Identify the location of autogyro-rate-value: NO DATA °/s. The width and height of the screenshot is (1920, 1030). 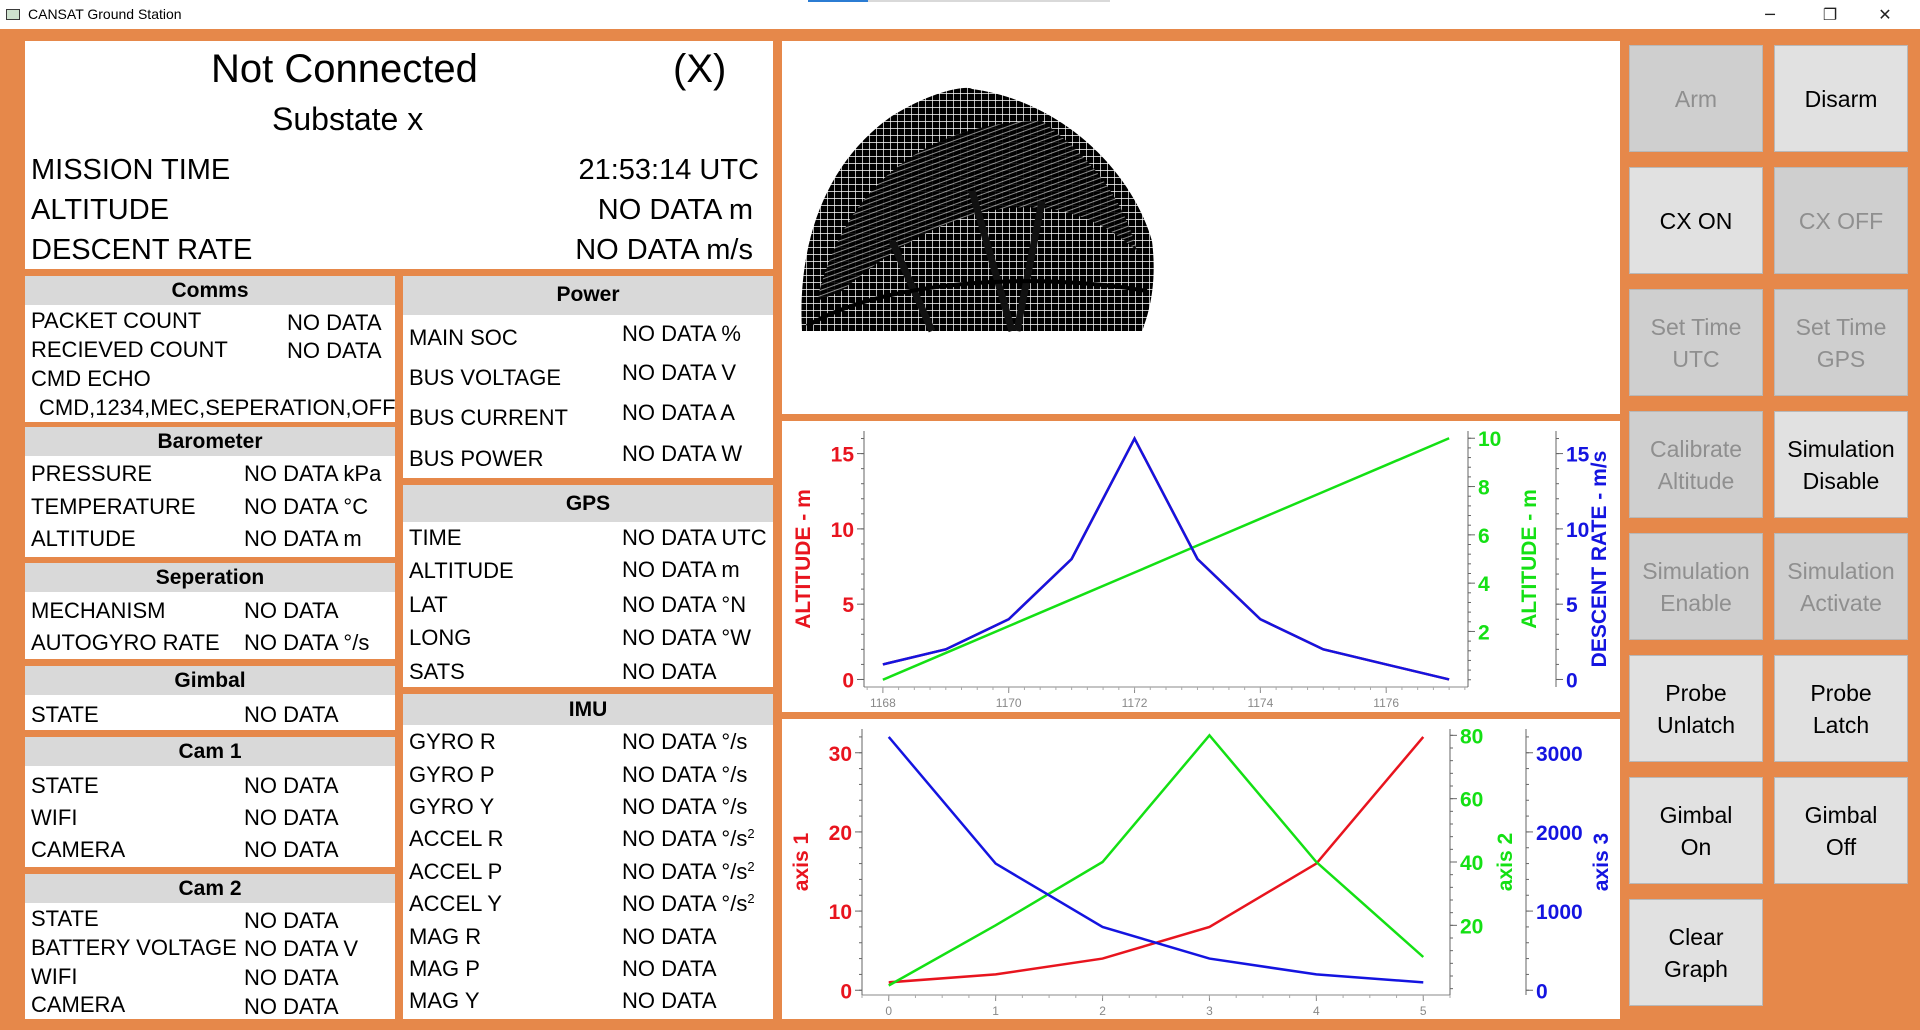
(307, 642).